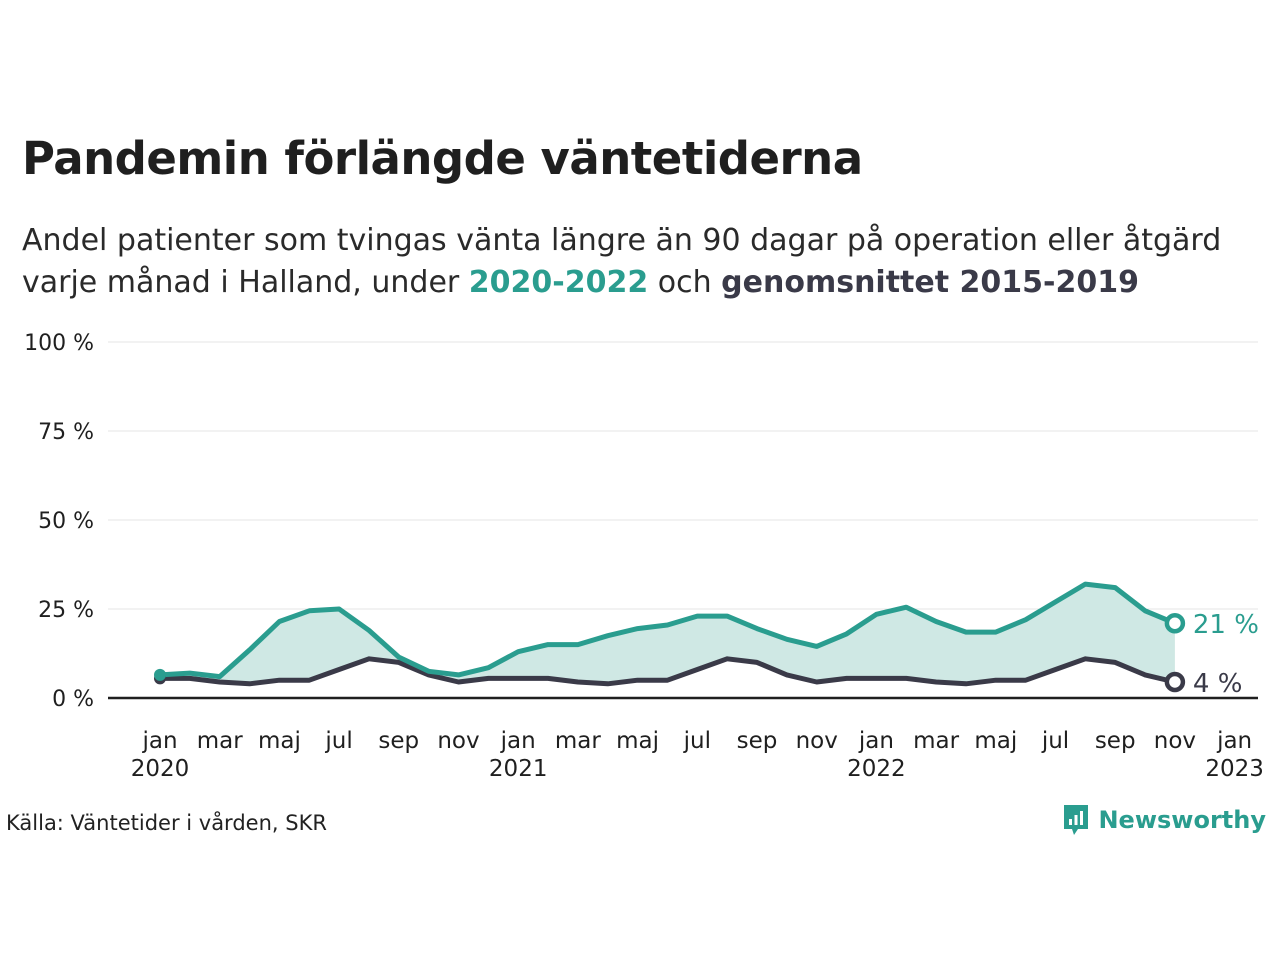 The width and height of the screenshot is (1280, 960). I want to click on x-tick-year-label: 2022, so click(876, 769).